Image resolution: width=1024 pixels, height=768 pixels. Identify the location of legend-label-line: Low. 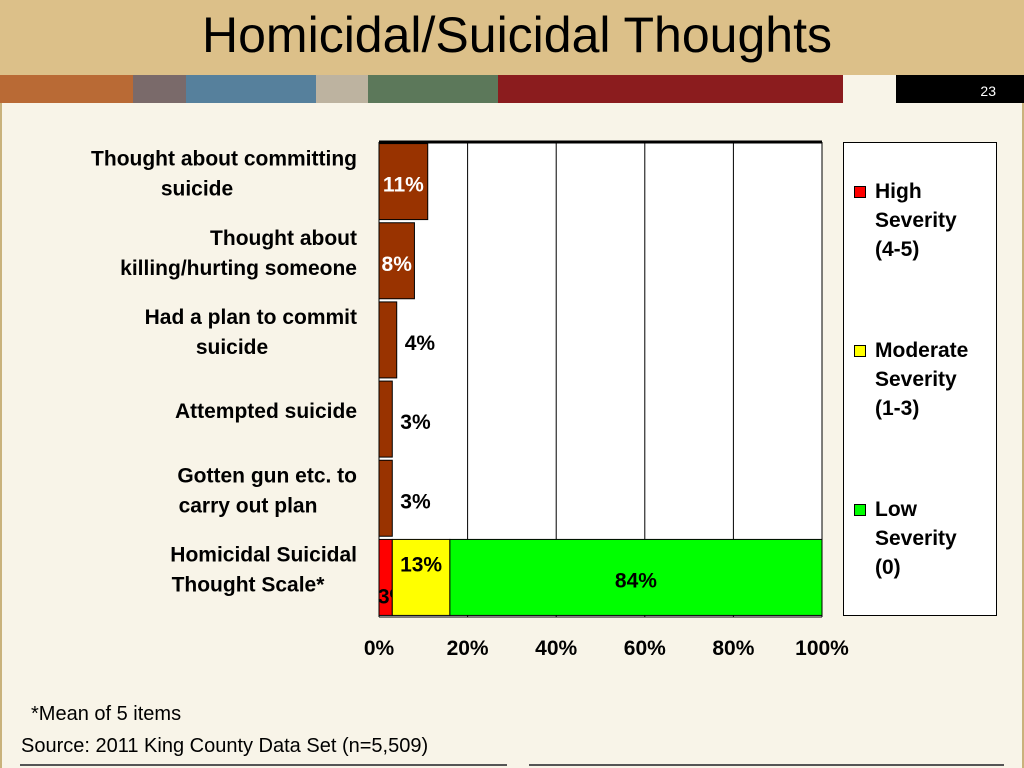
(896, 509).